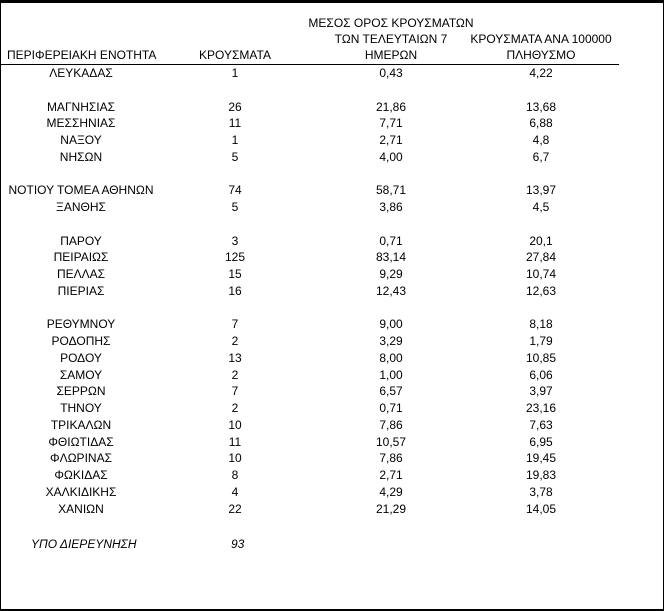  Describe the element at coordinates (81, 341) in the screenshot. I see `cell-region: ΡΟΔΟΠΗΣ` at that location.